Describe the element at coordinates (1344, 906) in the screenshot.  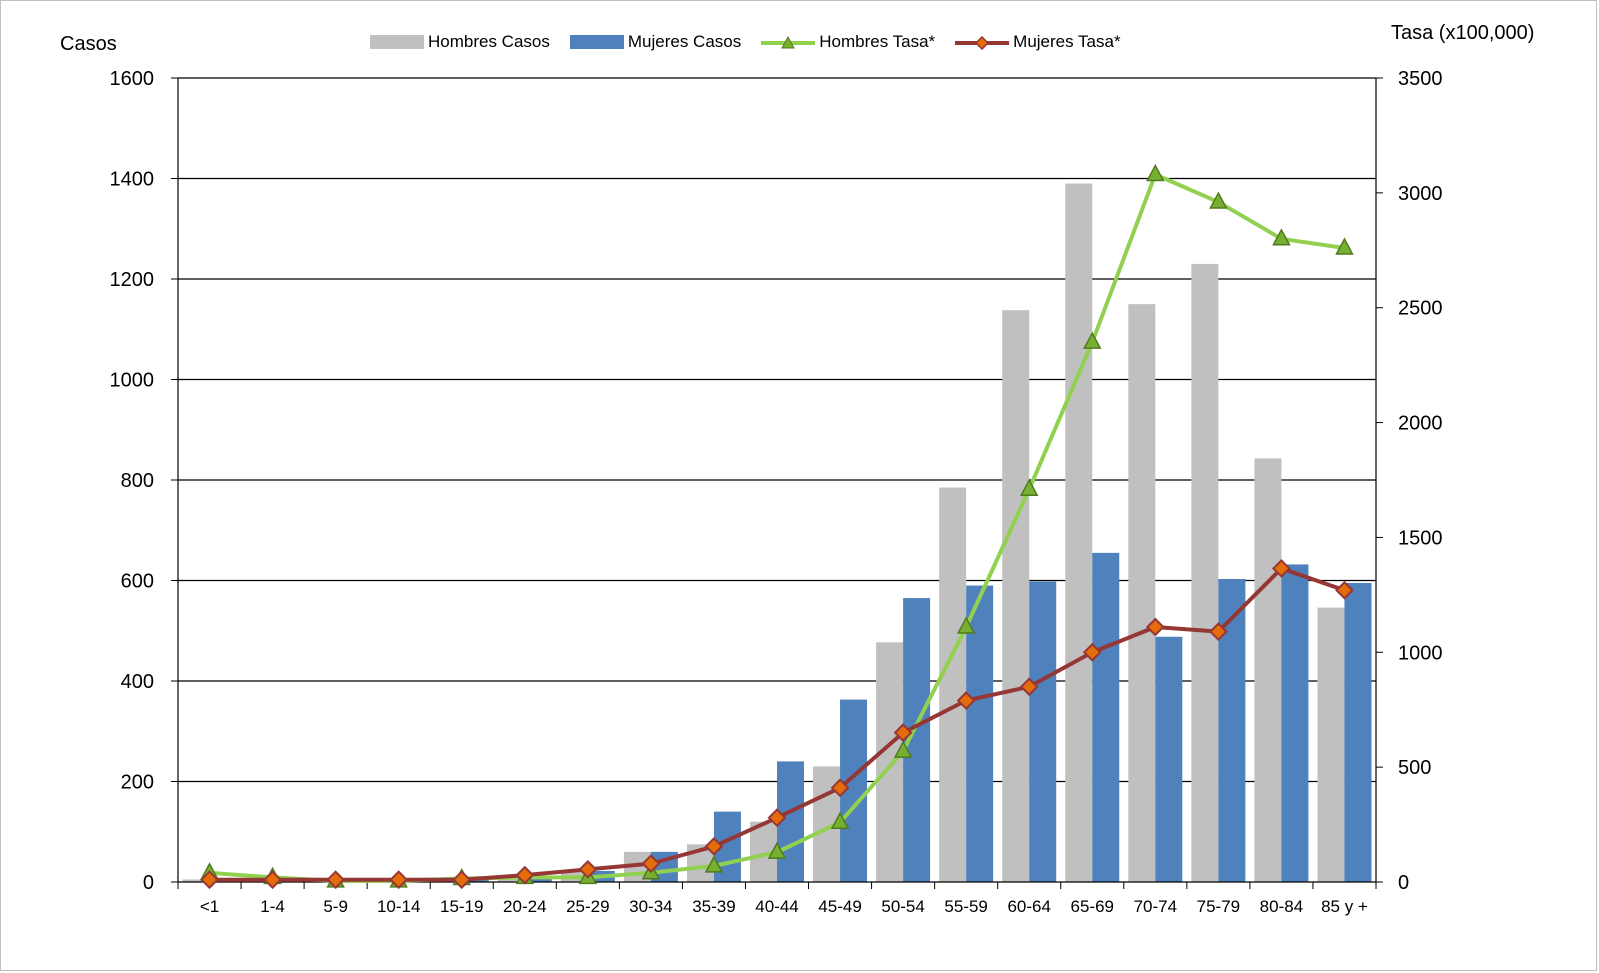
I see `x-tick-label: 85 y +` at that location.